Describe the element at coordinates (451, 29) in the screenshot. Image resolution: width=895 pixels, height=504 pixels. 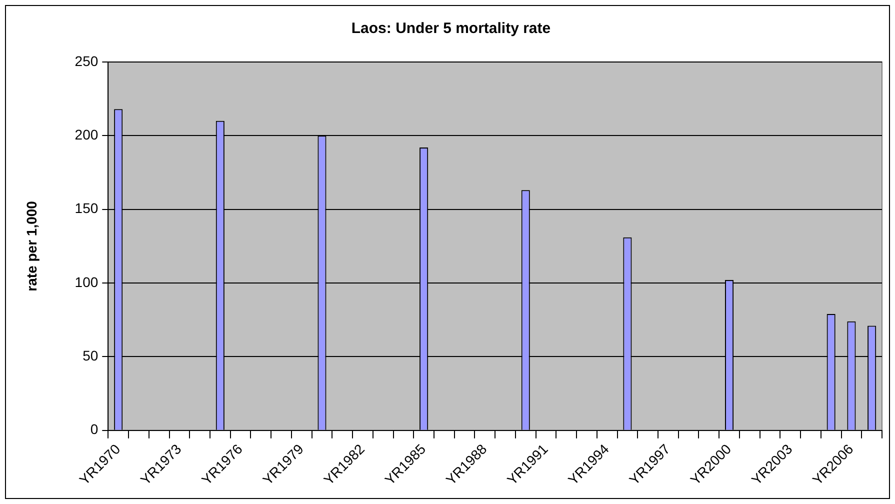
I see `chart-title: Laos: Under 5 mortality rate` at that location.